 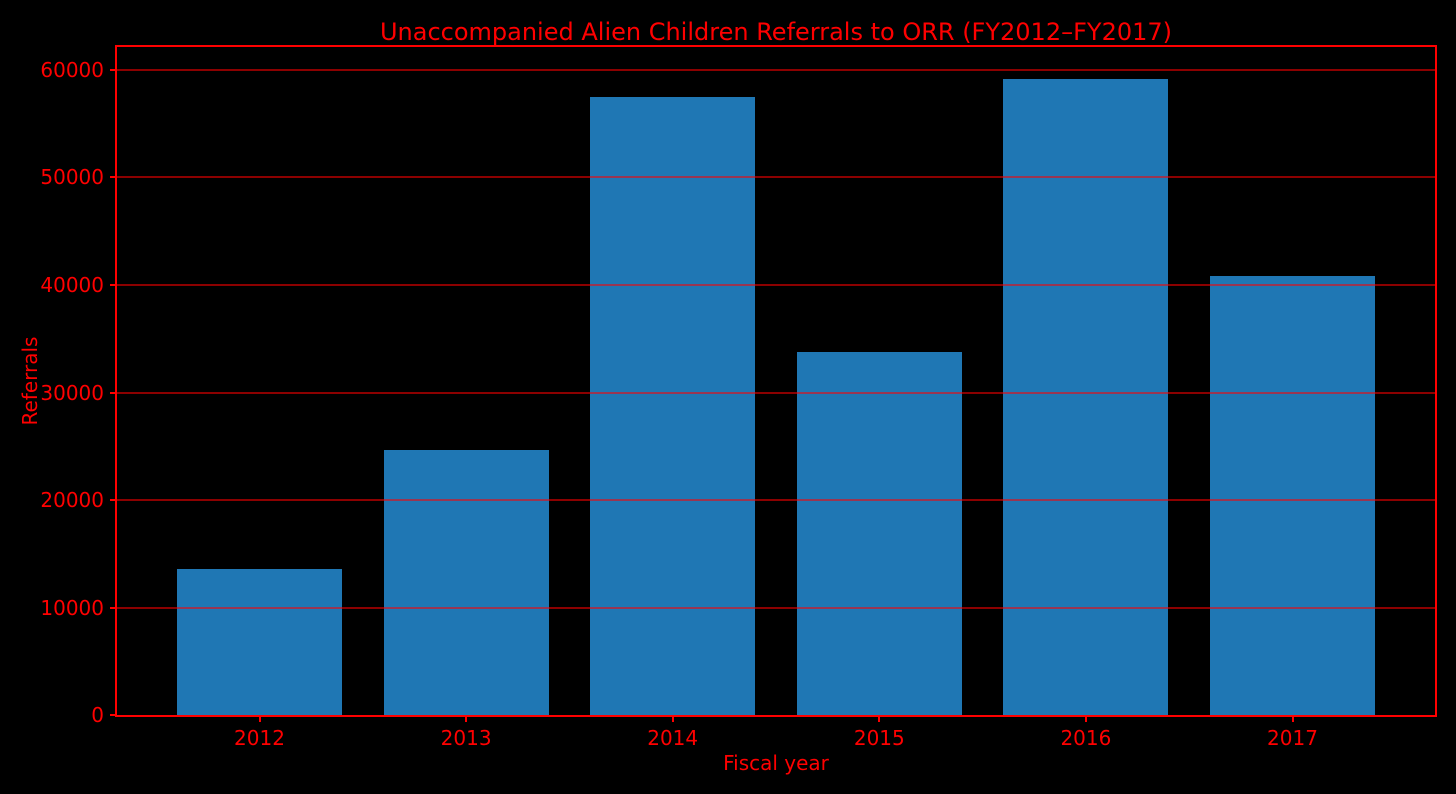 What do you see at coordinates (97, 715) in the screenshot?
I see `y-tick-label: 0` at bounding box center [97, 715].